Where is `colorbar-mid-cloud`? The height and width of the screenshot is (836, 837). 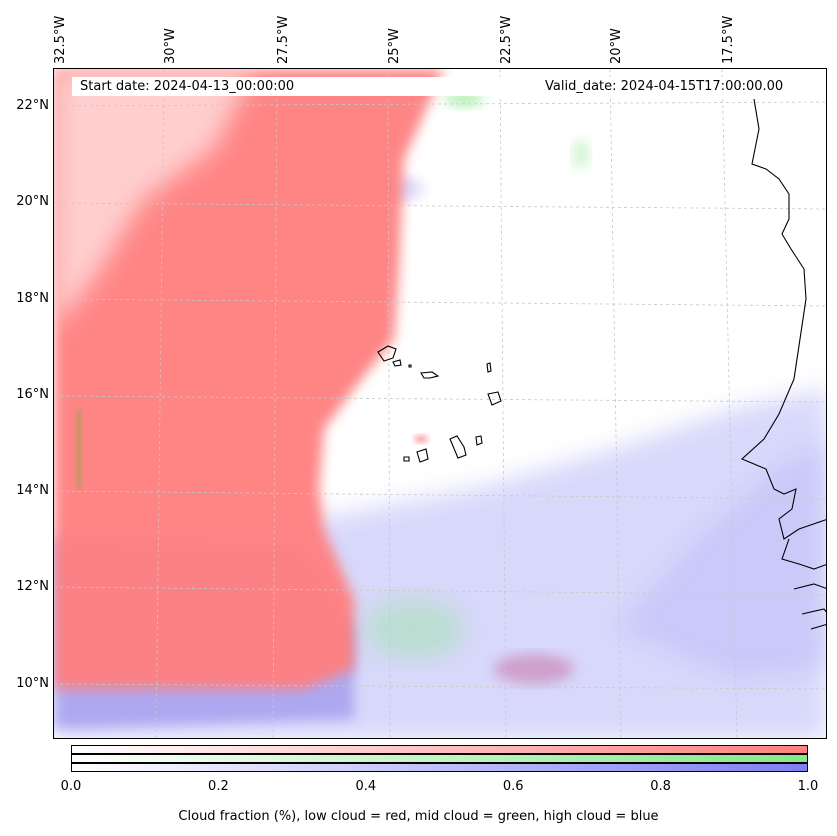
colorbar-mid-cloud is located at coordinates (439, 758).